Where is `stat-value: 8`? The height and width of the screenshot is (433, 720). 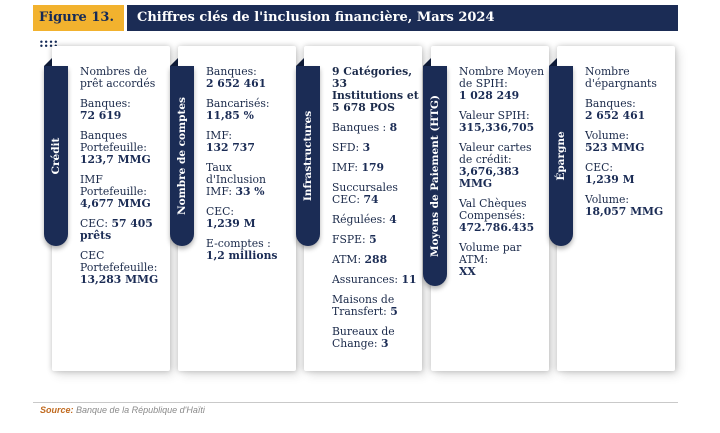
stat-value: 8 is located at coordinates (393, 127).